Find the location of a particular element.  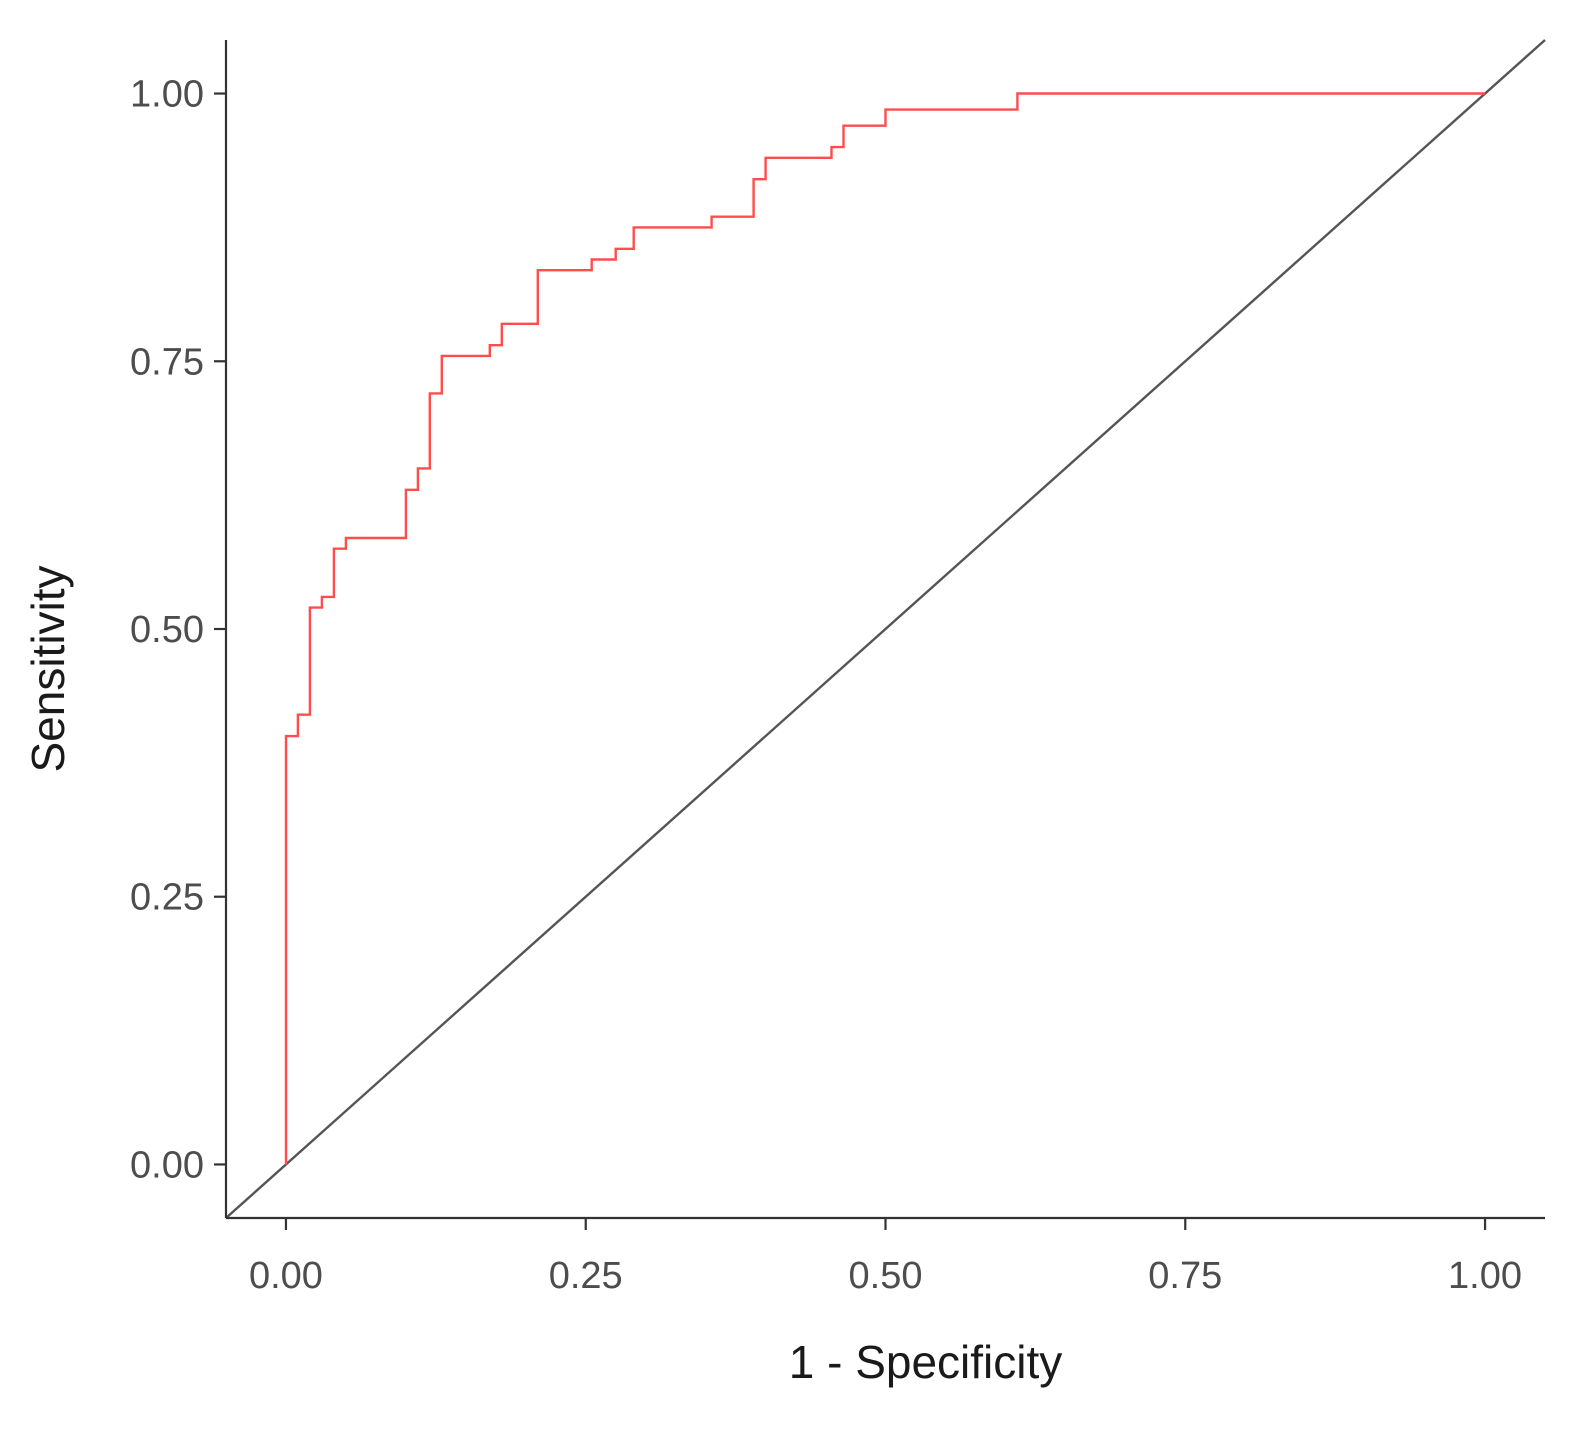

x-tick-label: 0.50 is located at coordinates (886, 1276).